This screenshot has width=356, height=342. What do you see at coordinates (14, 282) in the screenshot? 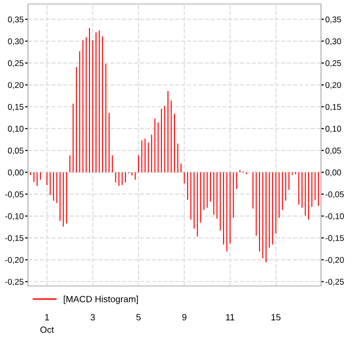
I see `y-tick-label: -0,25` at bounding box center [14, 282].